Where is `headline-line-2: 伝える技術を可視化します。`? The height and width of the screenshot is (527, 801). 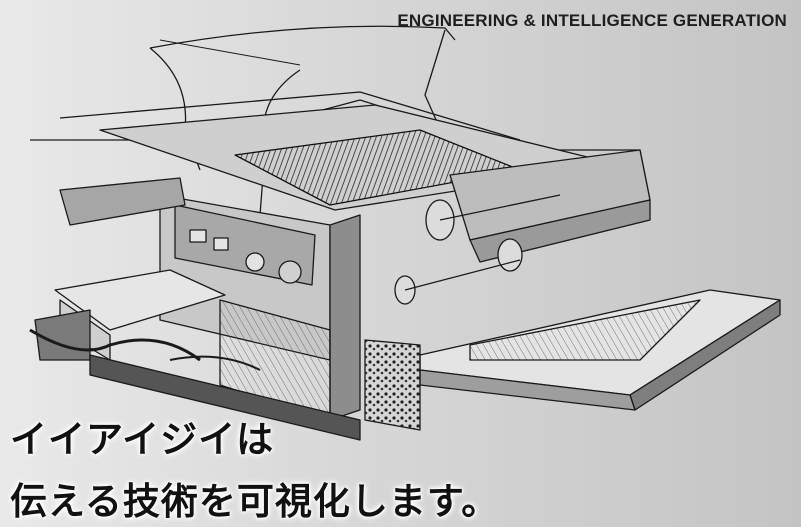 headline-line-2: 伝える技術を可視化します。 is located at coordinates (255, 501).